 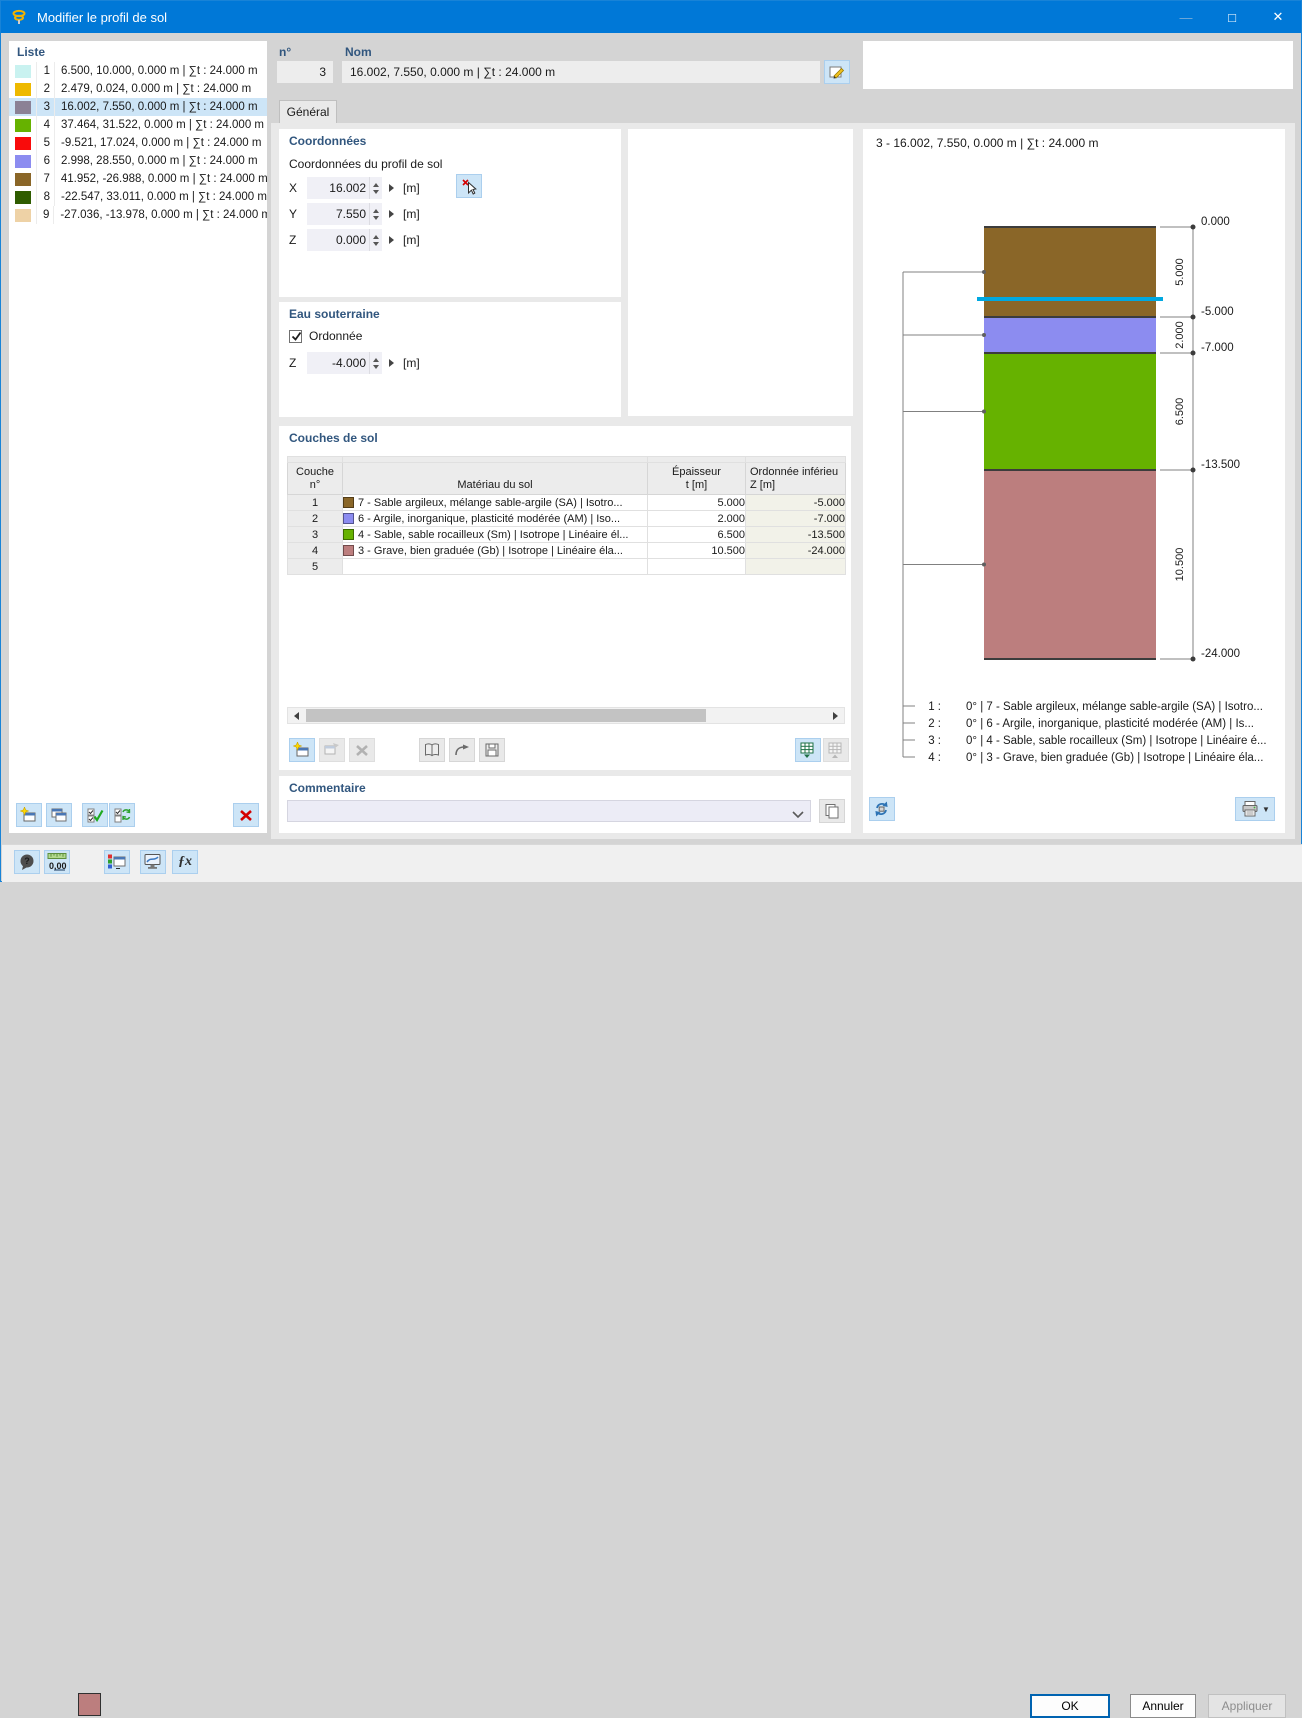 I want to click on print-dropdown-icon: ▼, so click(x=1266, y=809).